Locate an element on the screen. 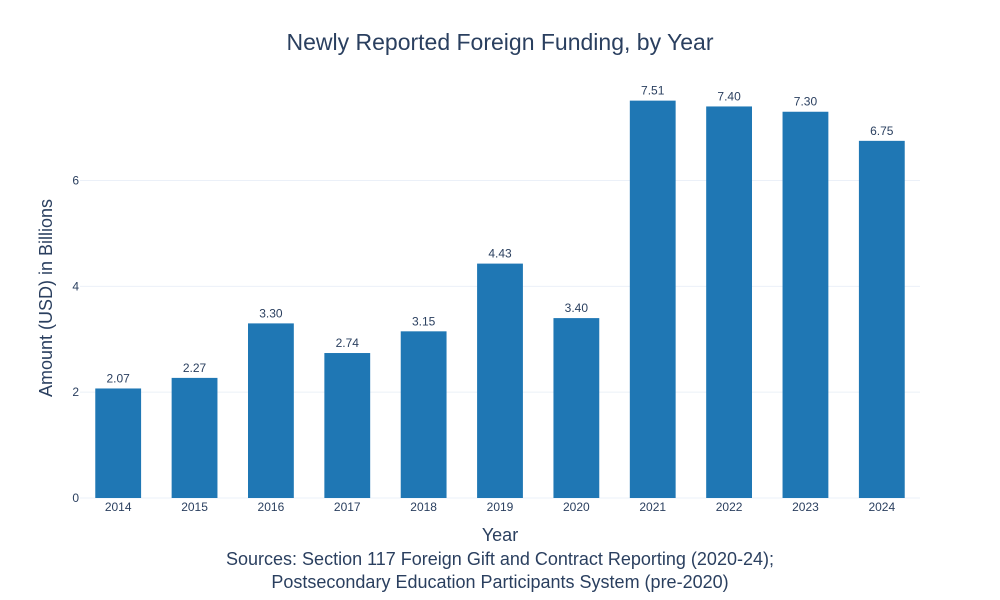 This screenshot has width=1000, height=600. x-tick-label: 2019 is located at coordinates (500, 507).